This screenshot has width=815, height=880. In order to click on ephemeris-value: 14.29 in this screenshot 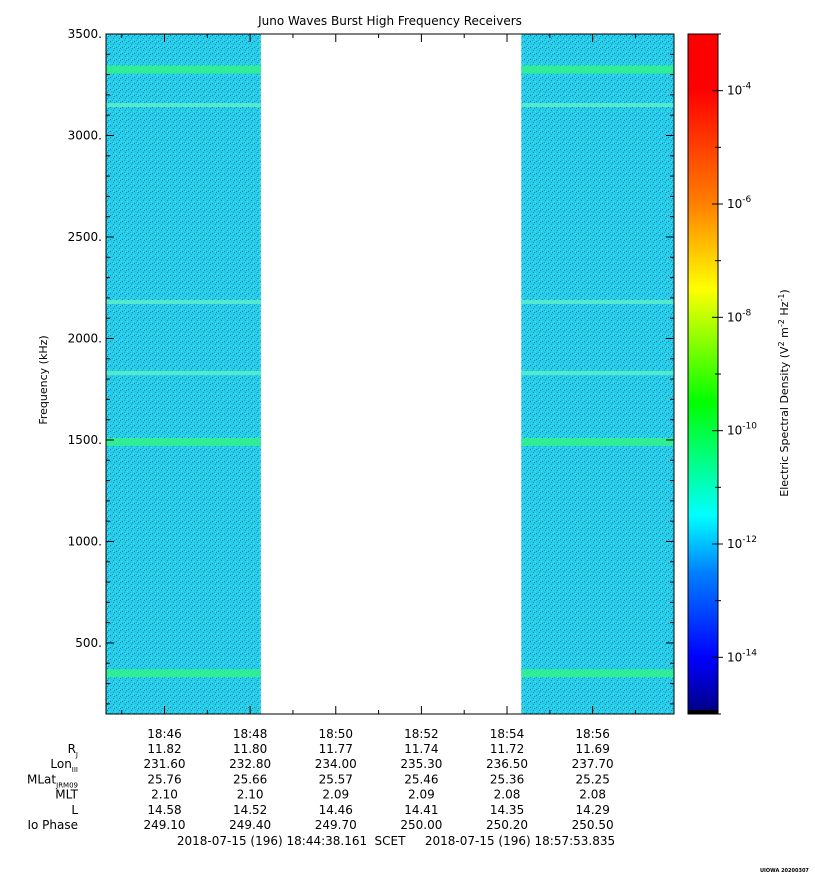, I will do `click(592, 810)`.